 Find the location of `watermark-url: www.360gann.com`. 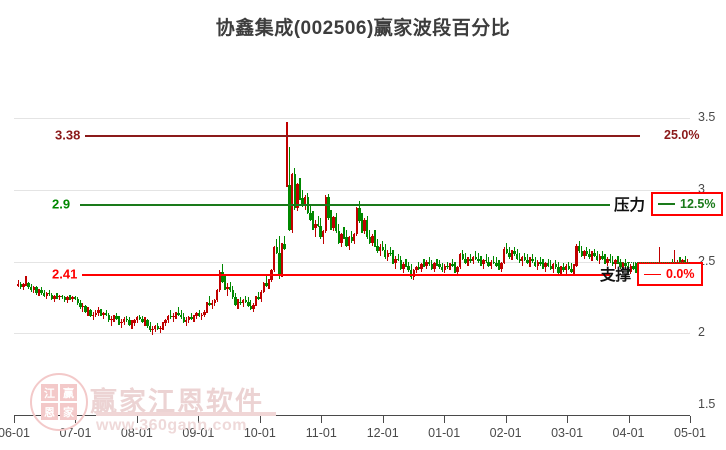

watermark-url: www.360gann.com is located at coordinates (171, 425).